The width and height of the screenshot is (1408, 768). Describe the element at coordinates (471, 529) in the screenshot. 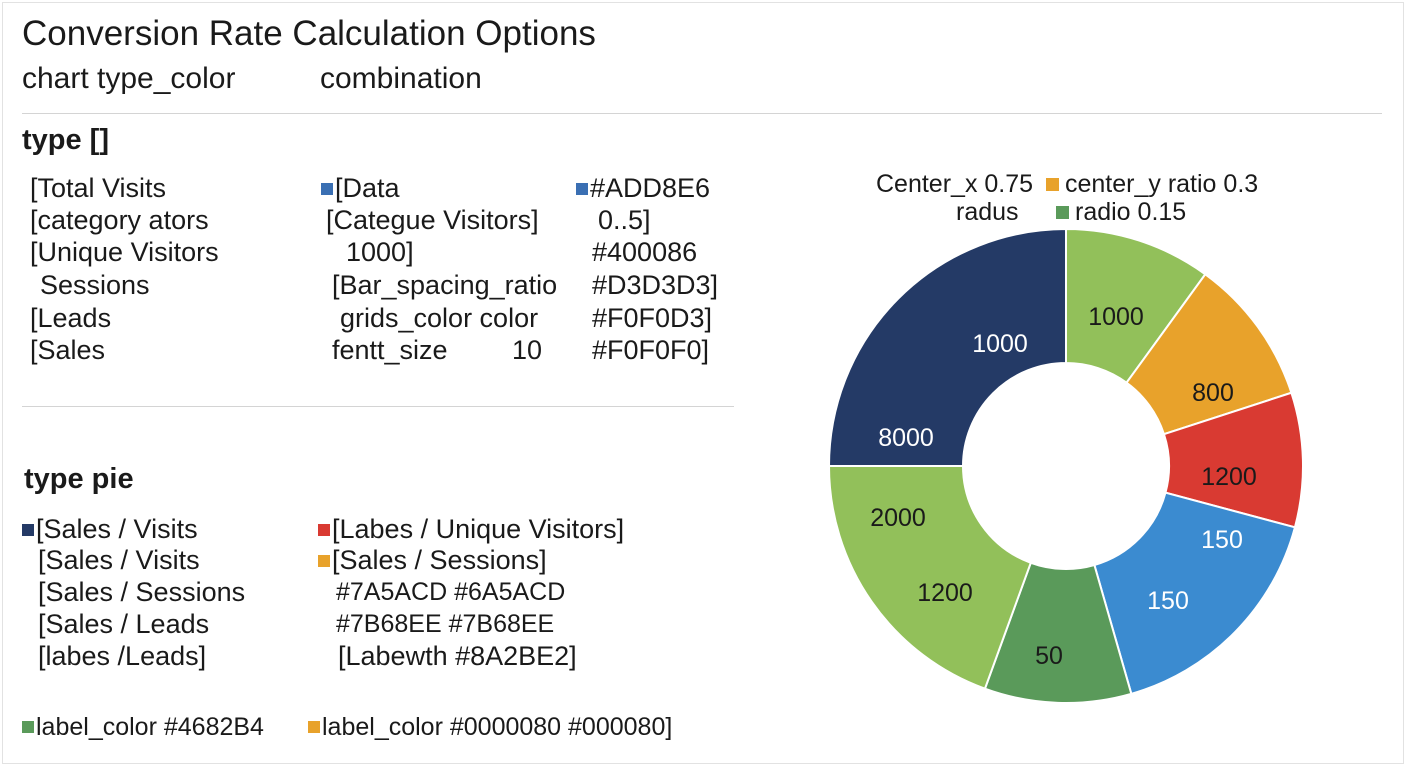

I see `s2-col2-item: [Labes / Unique Visitors]` at that location.